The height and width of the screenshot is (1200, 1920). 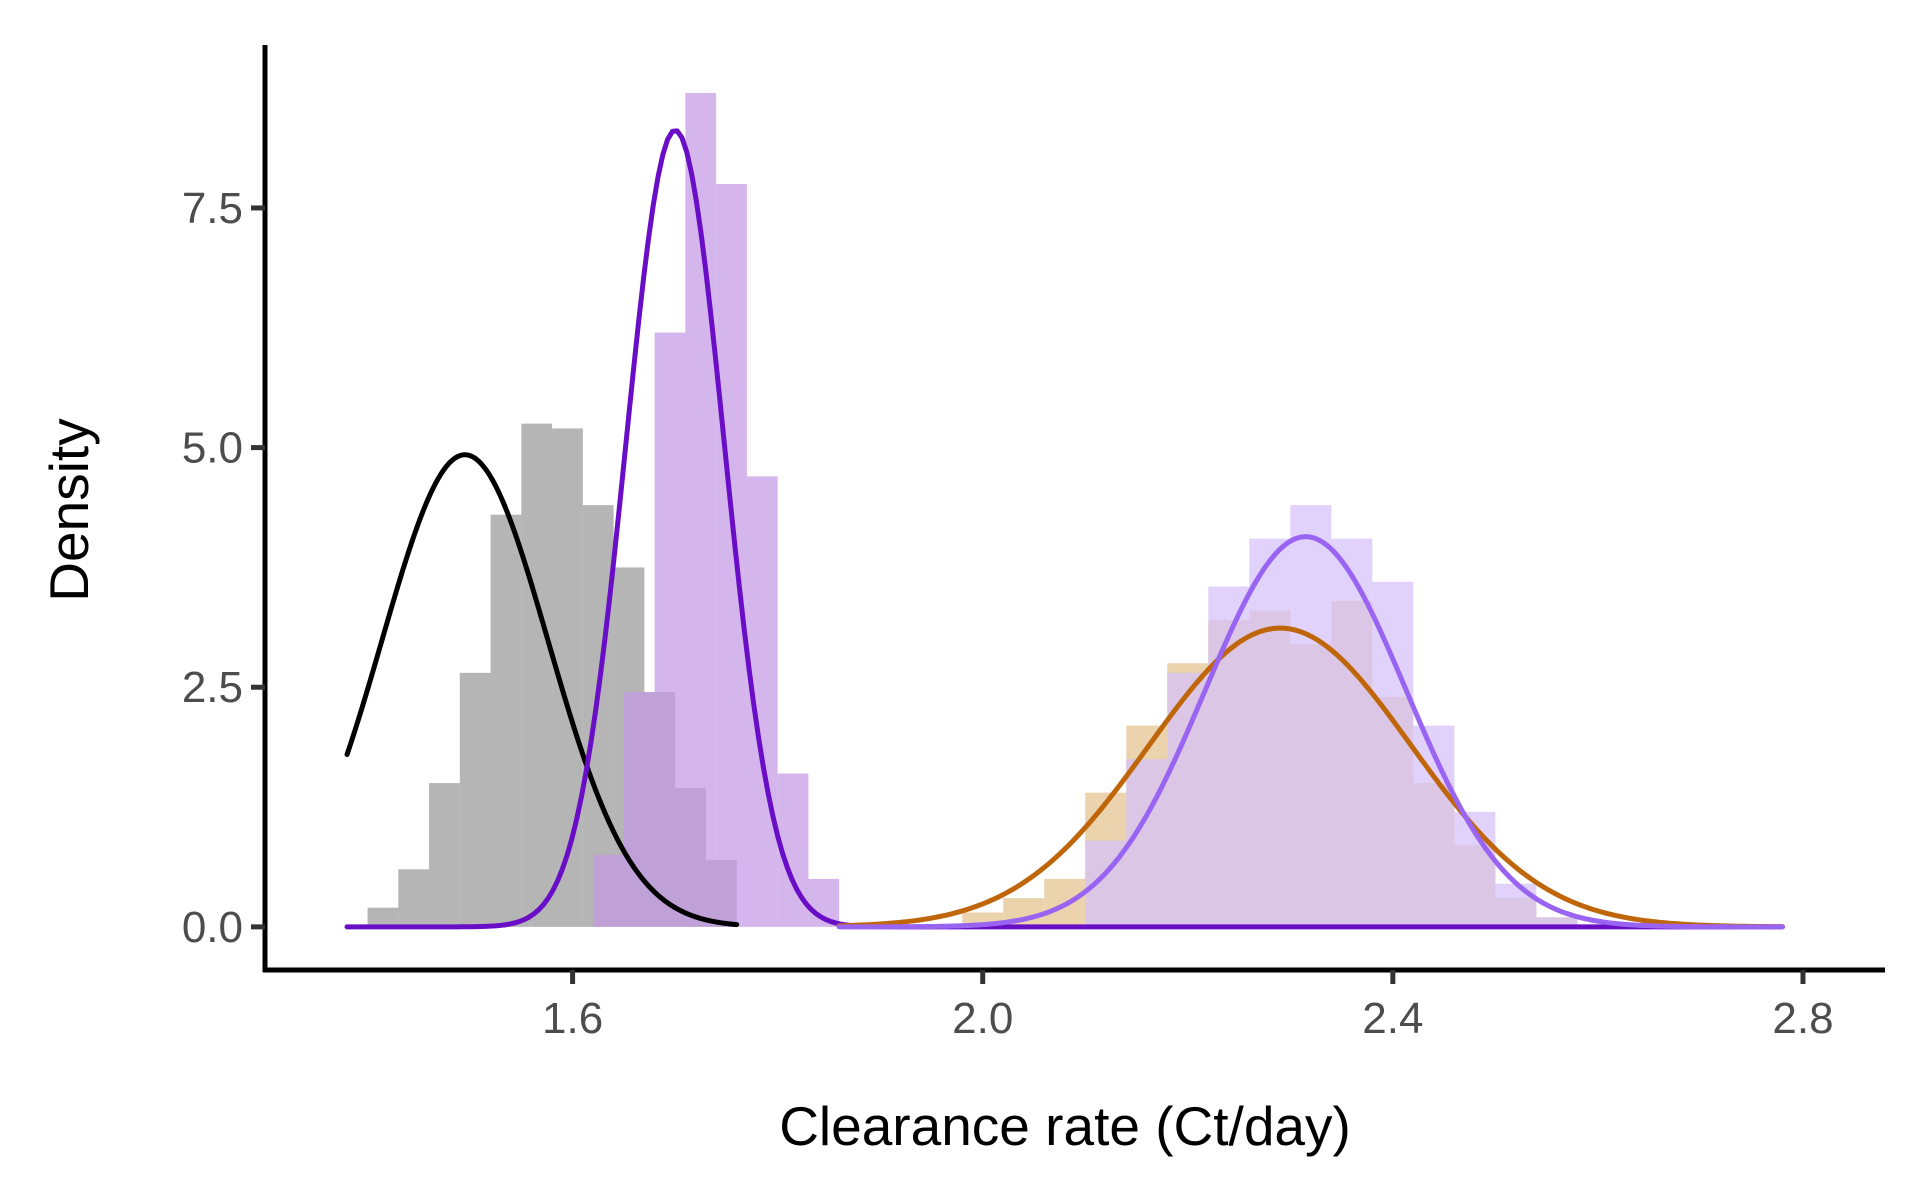 I want to click on x-tick-label: 2.4, so click(x=1392, y=1018).